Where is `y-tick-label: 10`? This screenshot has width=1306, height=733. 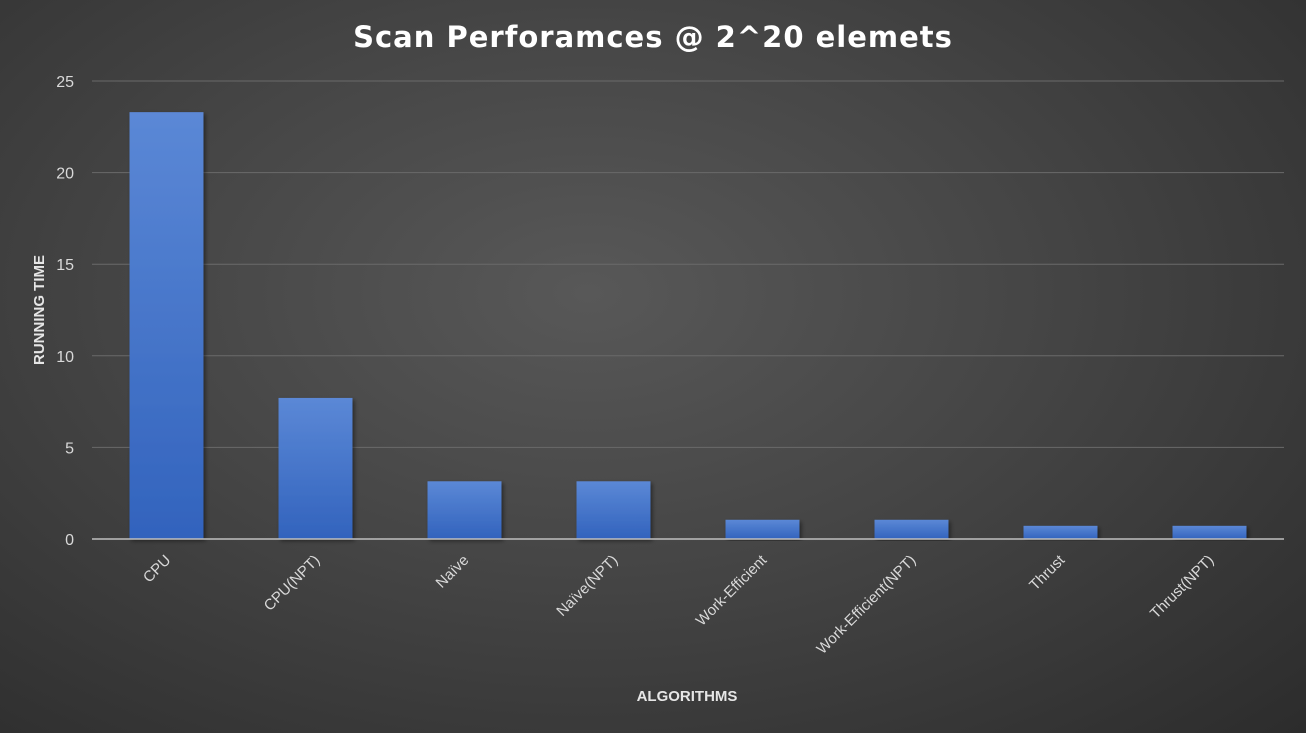
y-tick-label: 10 is located at coordinates (65, 357).